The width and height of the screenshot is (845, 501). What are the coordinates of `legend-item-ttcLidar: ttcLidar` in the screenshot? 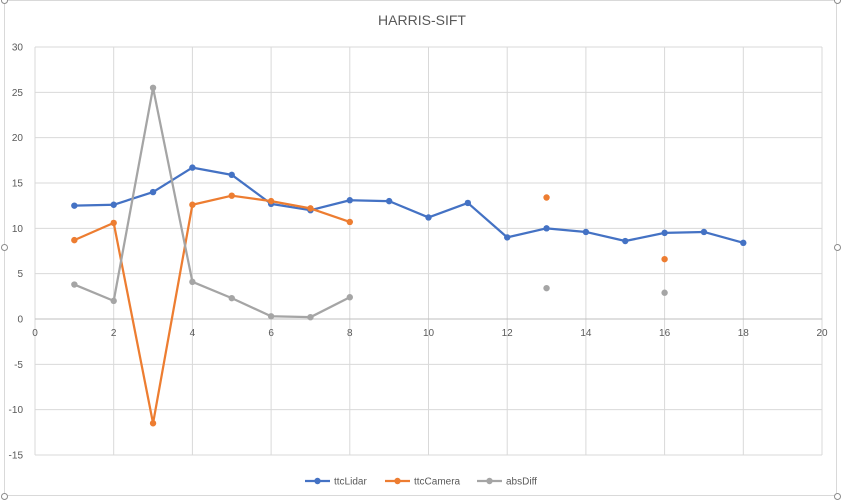 It's located at (336, 482).